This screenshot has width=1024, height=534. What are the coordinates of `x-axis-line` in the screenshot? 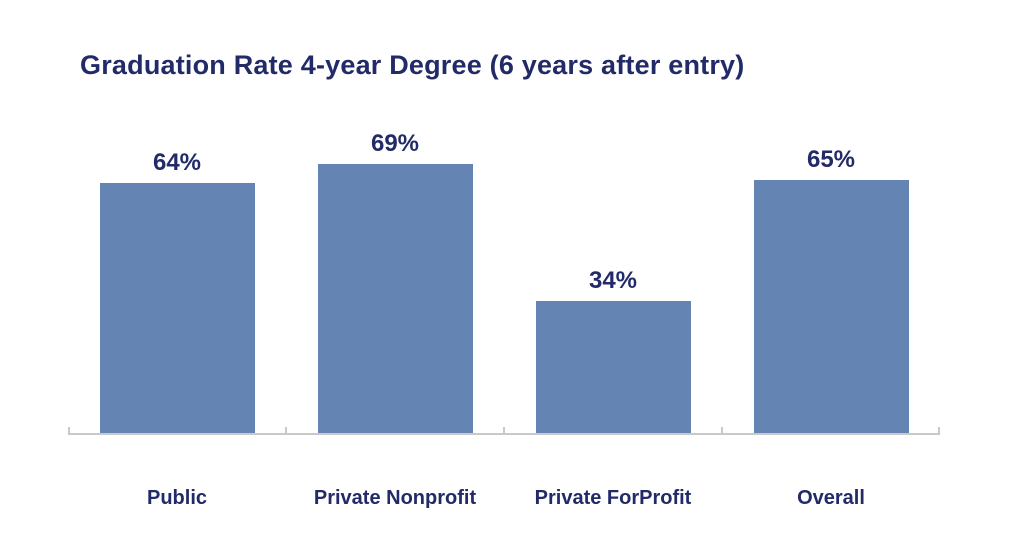 It's located at (504, 434).